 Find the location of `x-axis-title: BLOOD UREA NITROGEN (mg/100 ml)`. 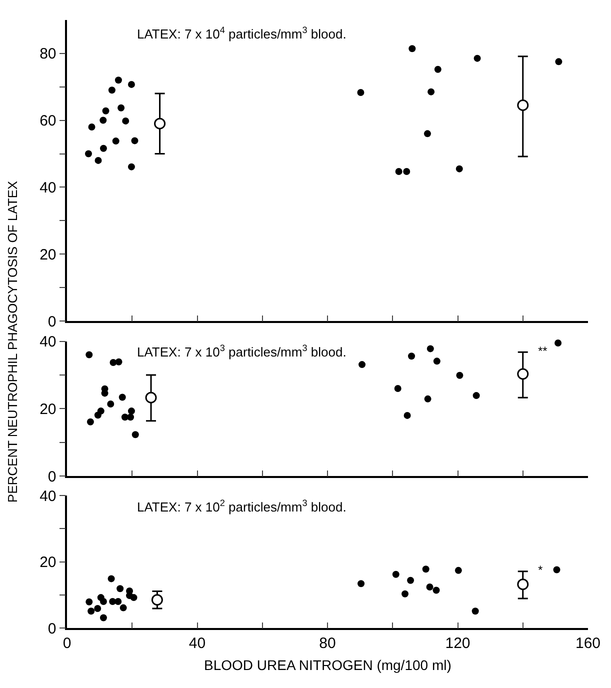

x-axis-title: BLOOD UREA NITROGEN (mg/100 ml) is located at coordinates (328, 665).